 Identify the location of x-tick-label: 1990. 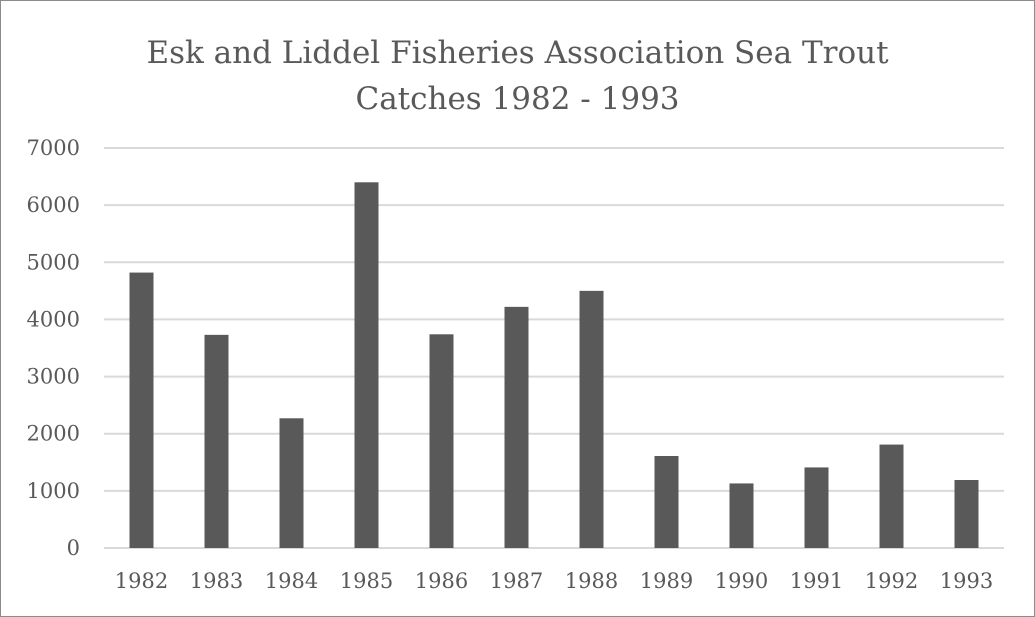
(741, 581).